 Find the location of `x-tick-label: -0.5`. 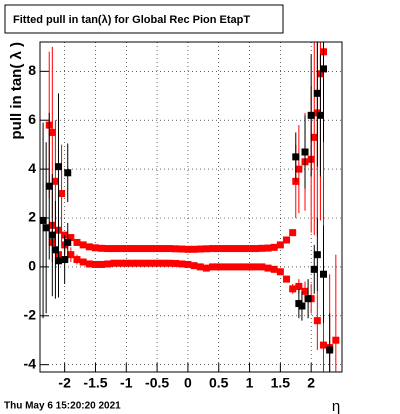

x-tick-label: -0.5 is located at coordinates (157, 383).